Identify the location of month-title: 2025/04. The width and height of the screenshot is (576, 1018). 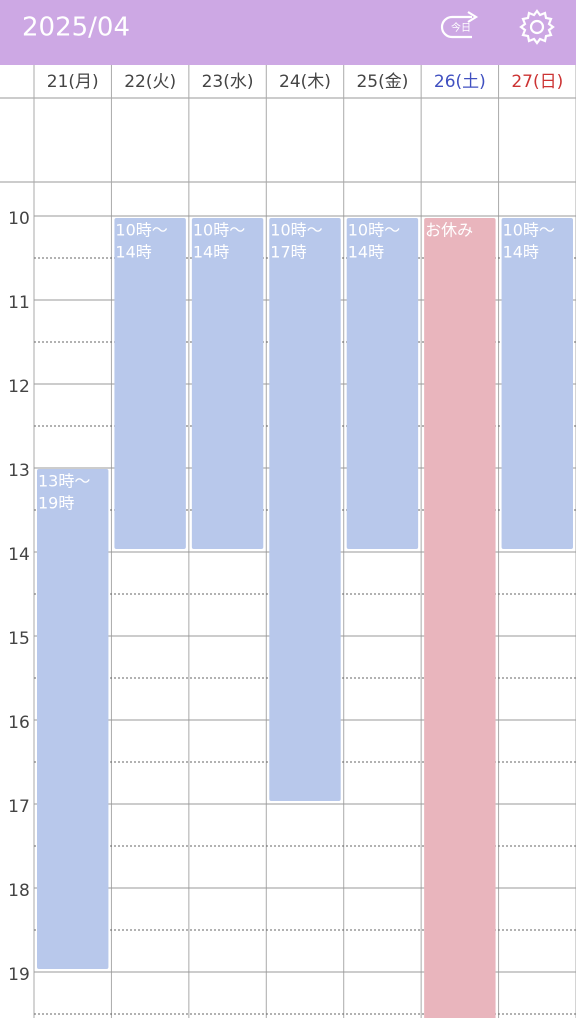
(76, 28).